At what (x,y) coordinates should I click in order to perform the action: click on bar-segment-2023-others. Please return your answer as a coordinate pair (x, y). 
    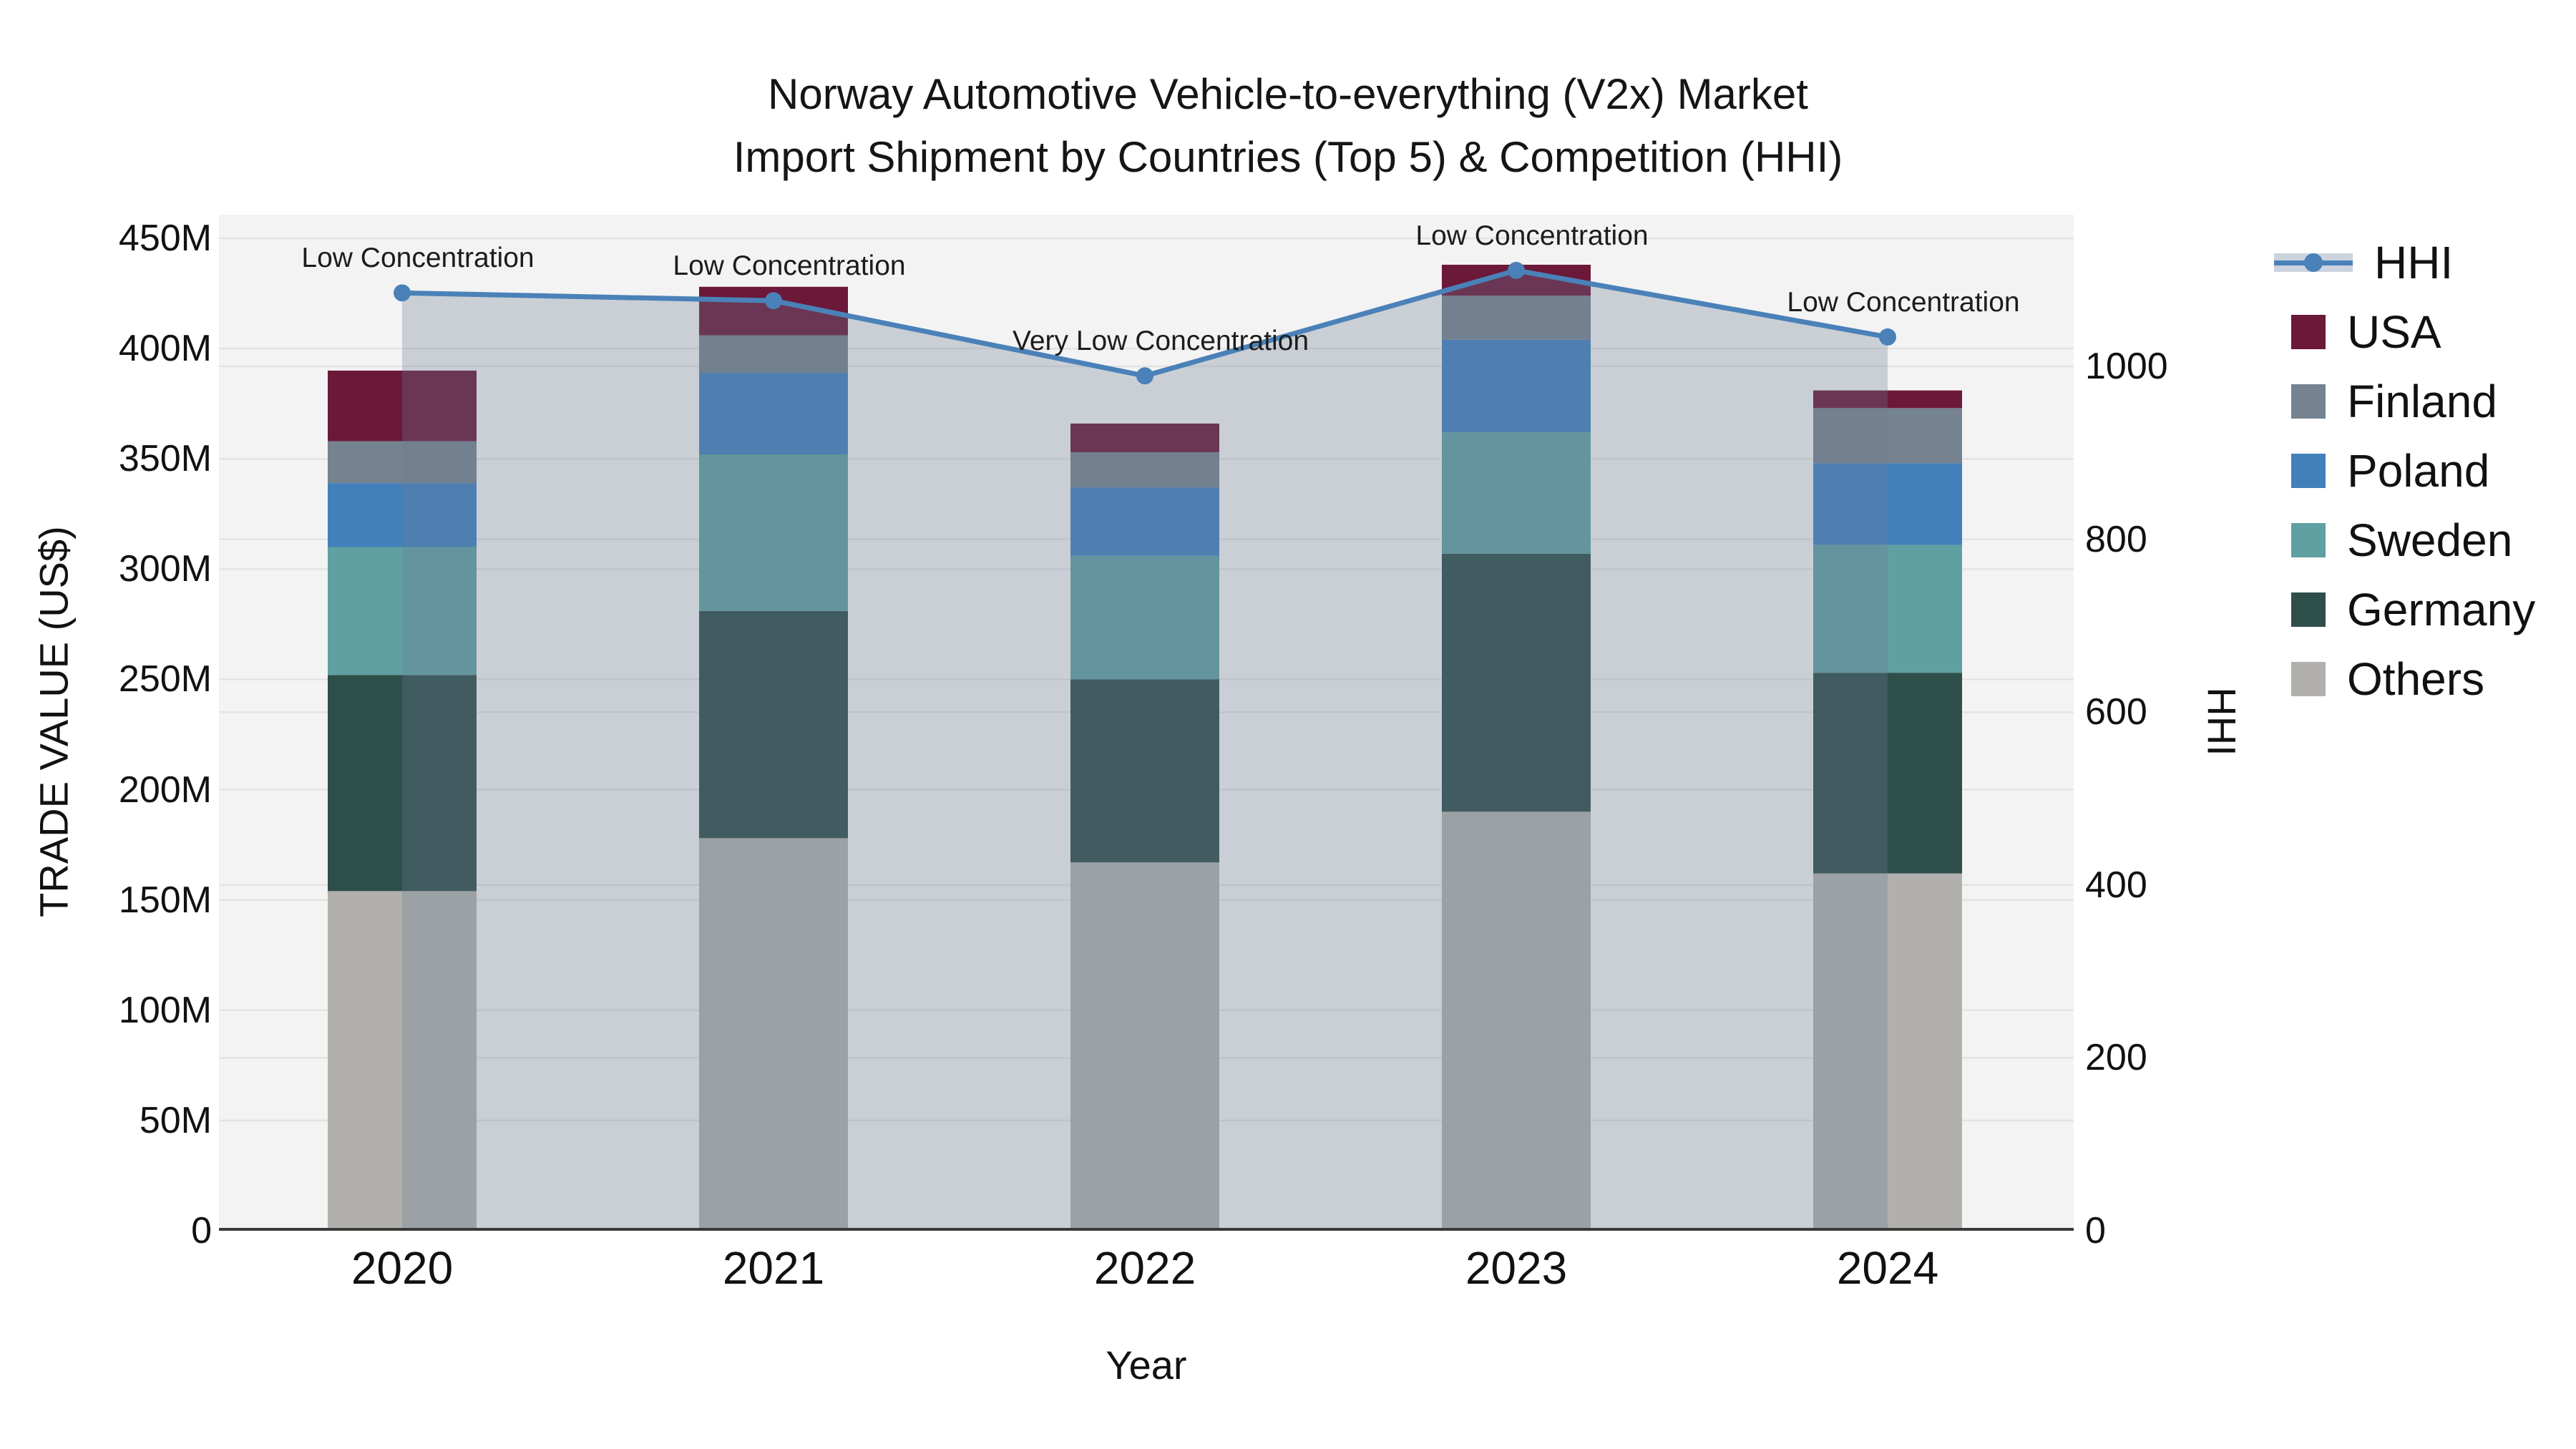
    Looking at the image, I should click on (1516, 1021).